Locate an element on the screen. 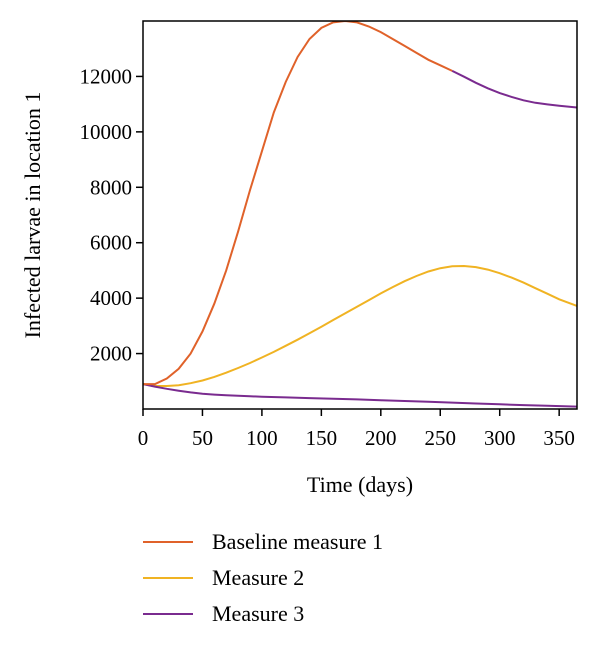 The image size is (600, 650). legend: Baseline measure 1 Measure 2 Measure 3 is located at coordinates (263, 577).